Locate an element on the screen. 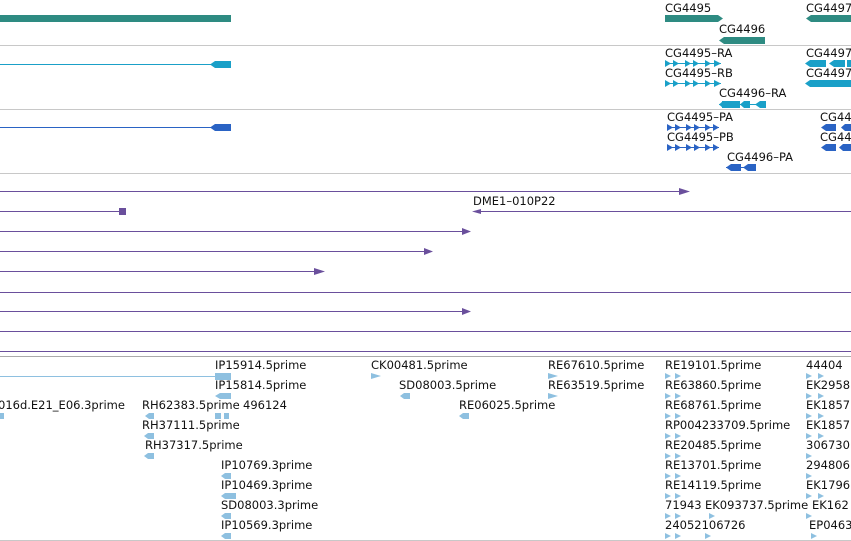 The width and height of the screenshot is (851, 541). est-label: CK00481.5prime is located at coordinates (419, 365).